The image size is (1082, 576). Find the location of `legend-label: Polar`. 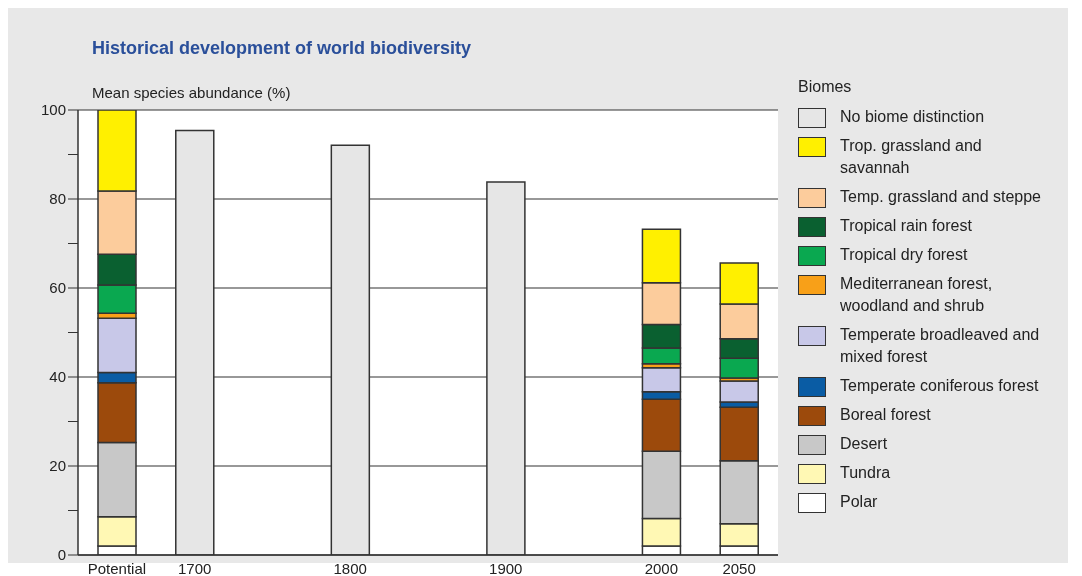

legend-label: Polar is located at coordinates (859, 502).